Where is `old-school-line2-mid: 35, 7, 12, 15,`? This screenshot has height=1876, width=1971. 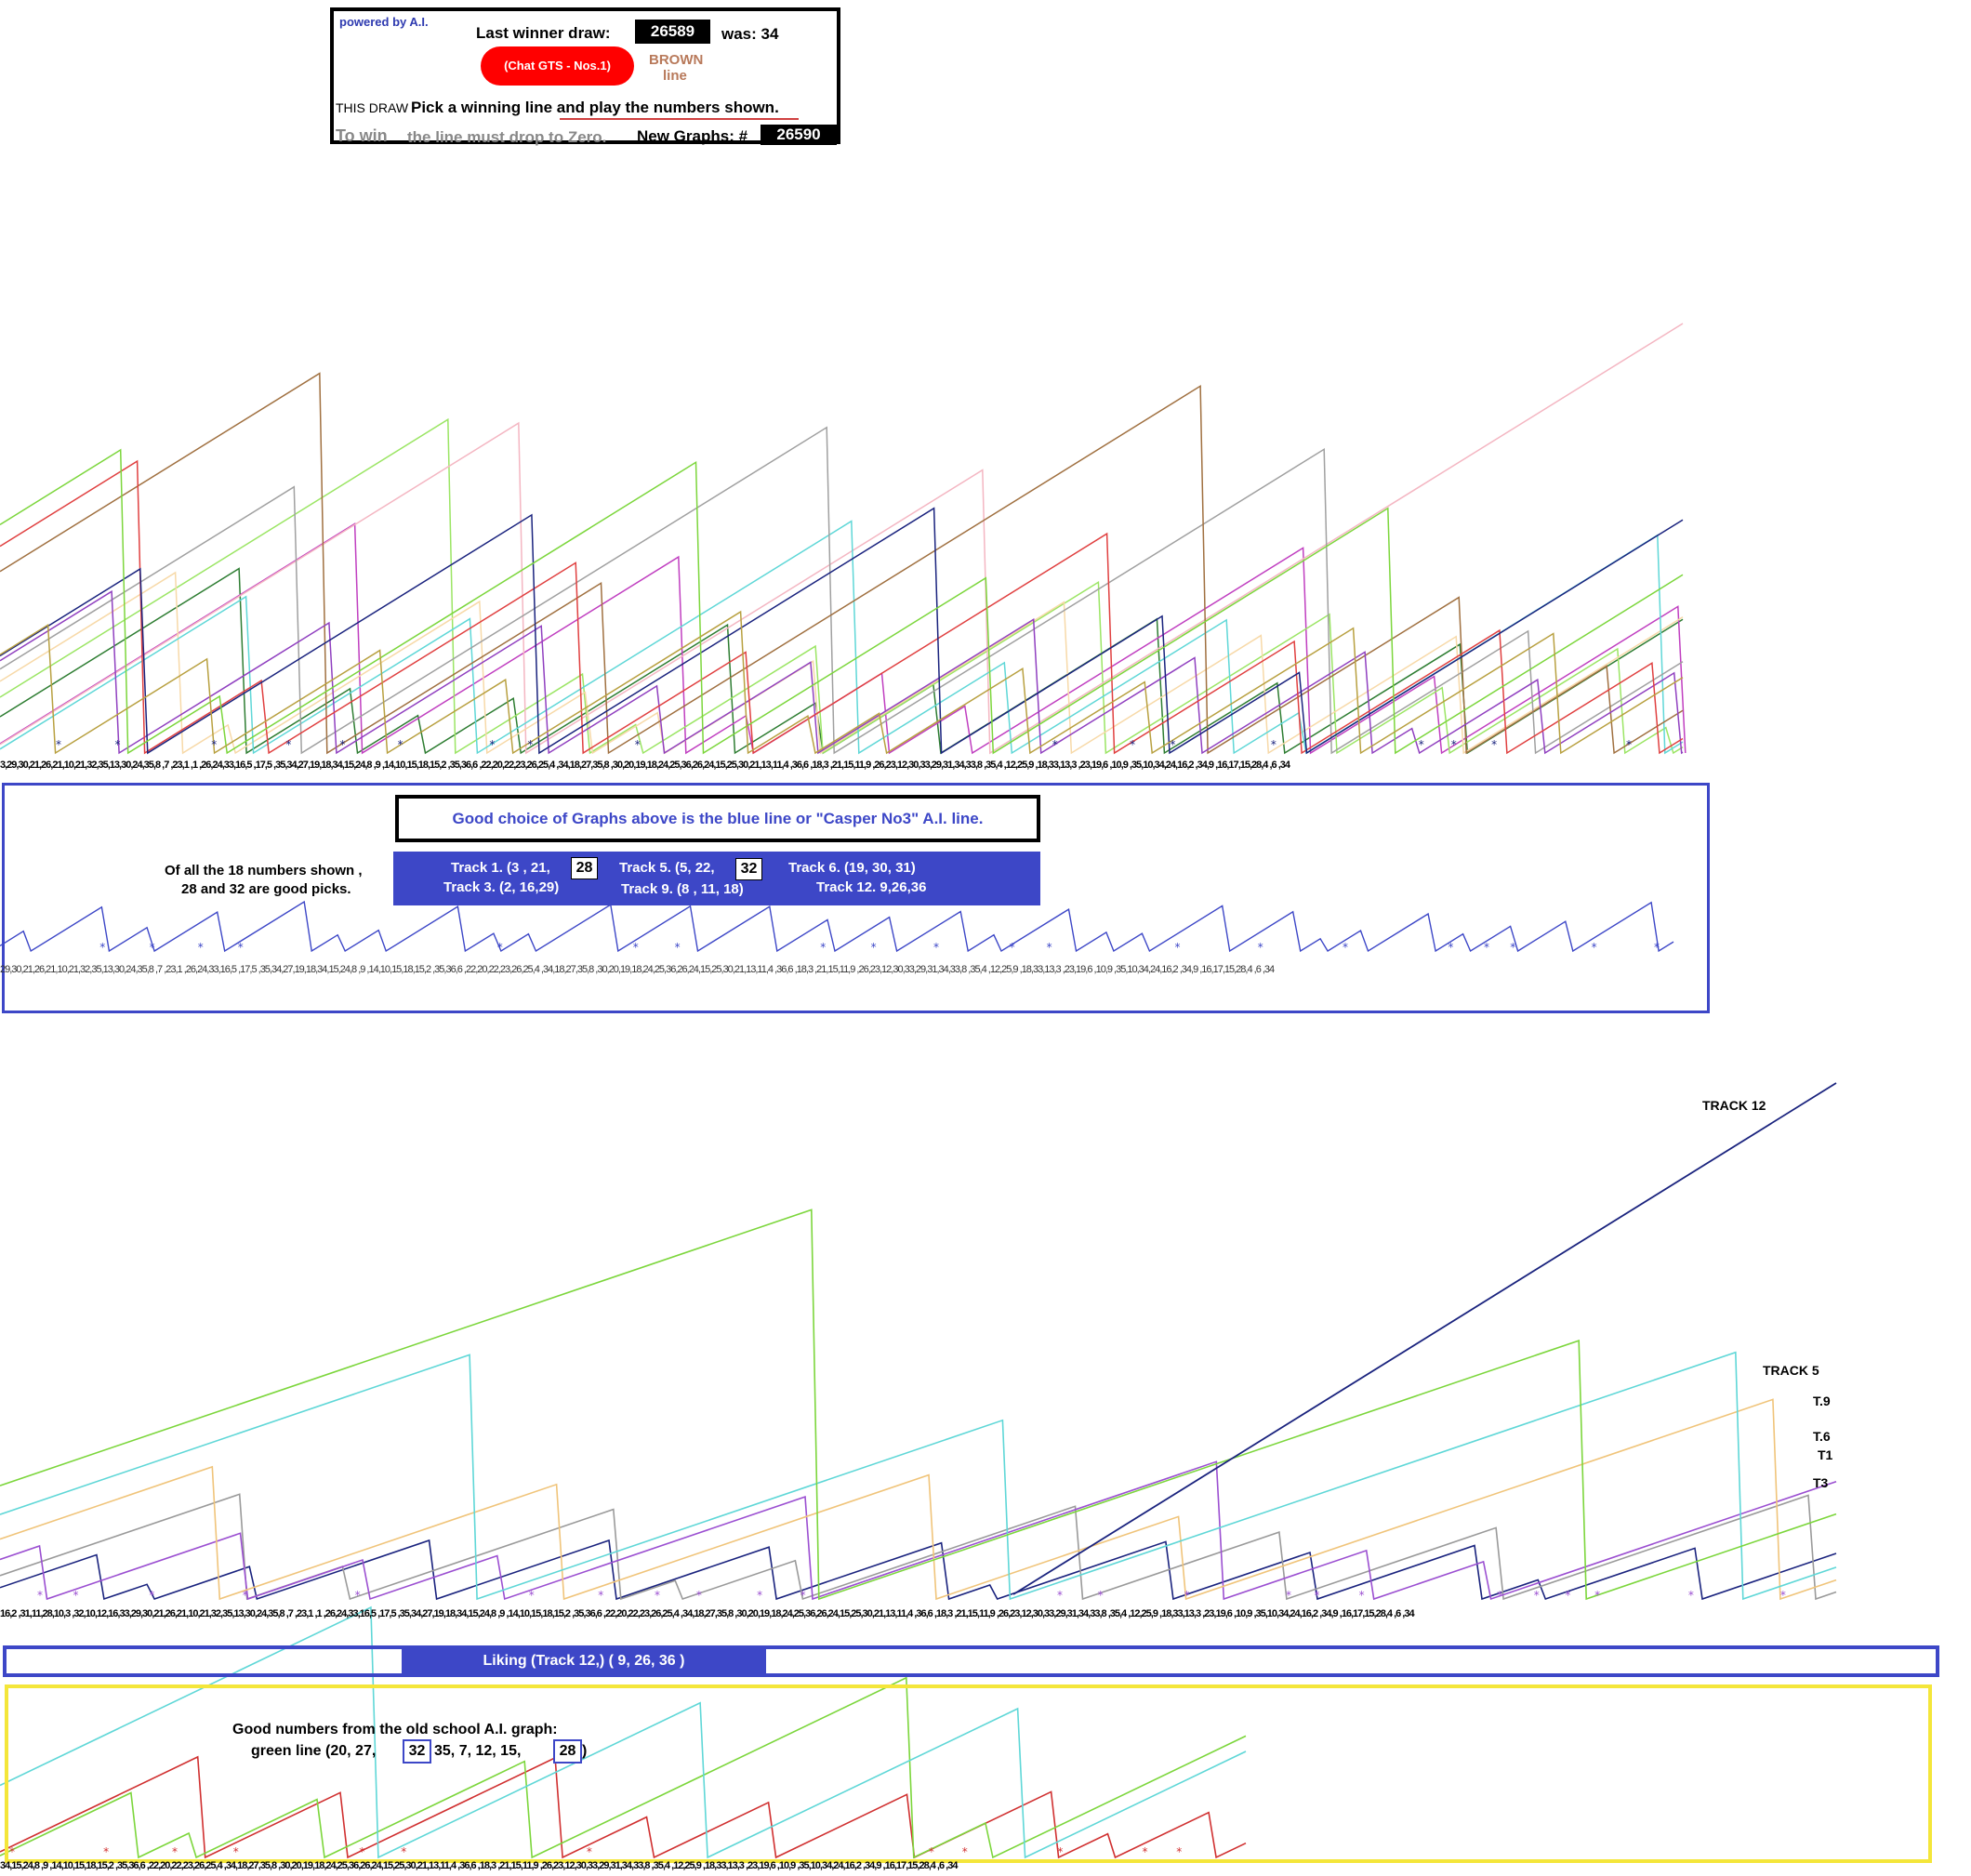
old-school-line2-mid: 35, 7, 12, 15, is located at coordinates (478, 1751).